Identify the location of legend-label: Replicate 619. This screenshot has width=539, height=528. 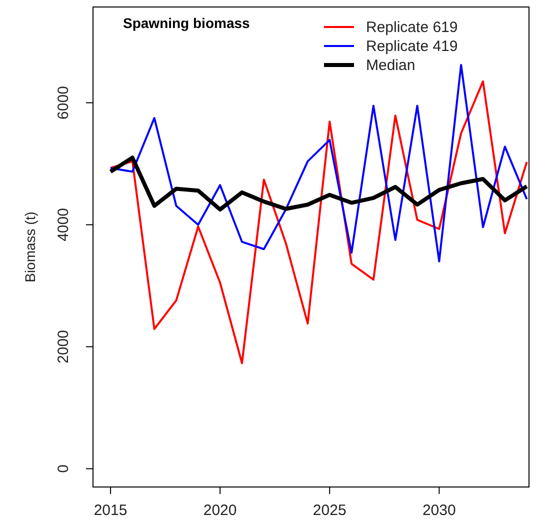
(412, 27).